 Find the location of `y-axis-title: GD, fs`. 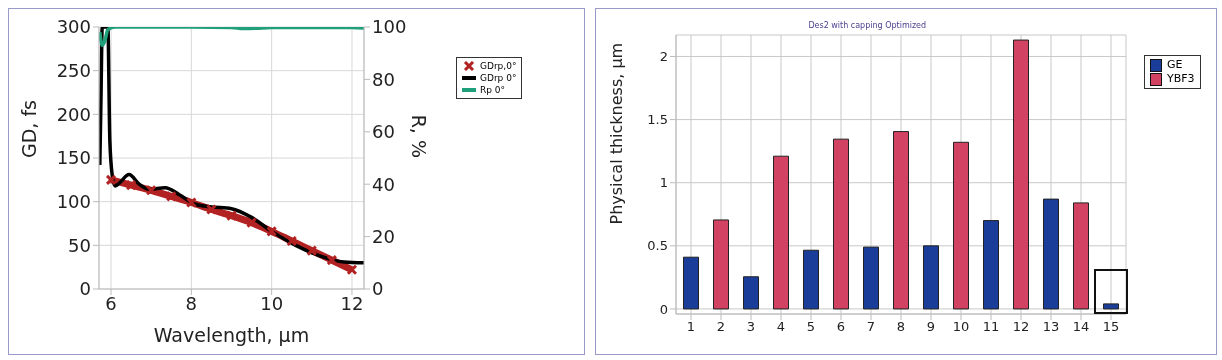

y-axis-title: GD, fs is located at coordinates (28, 128).